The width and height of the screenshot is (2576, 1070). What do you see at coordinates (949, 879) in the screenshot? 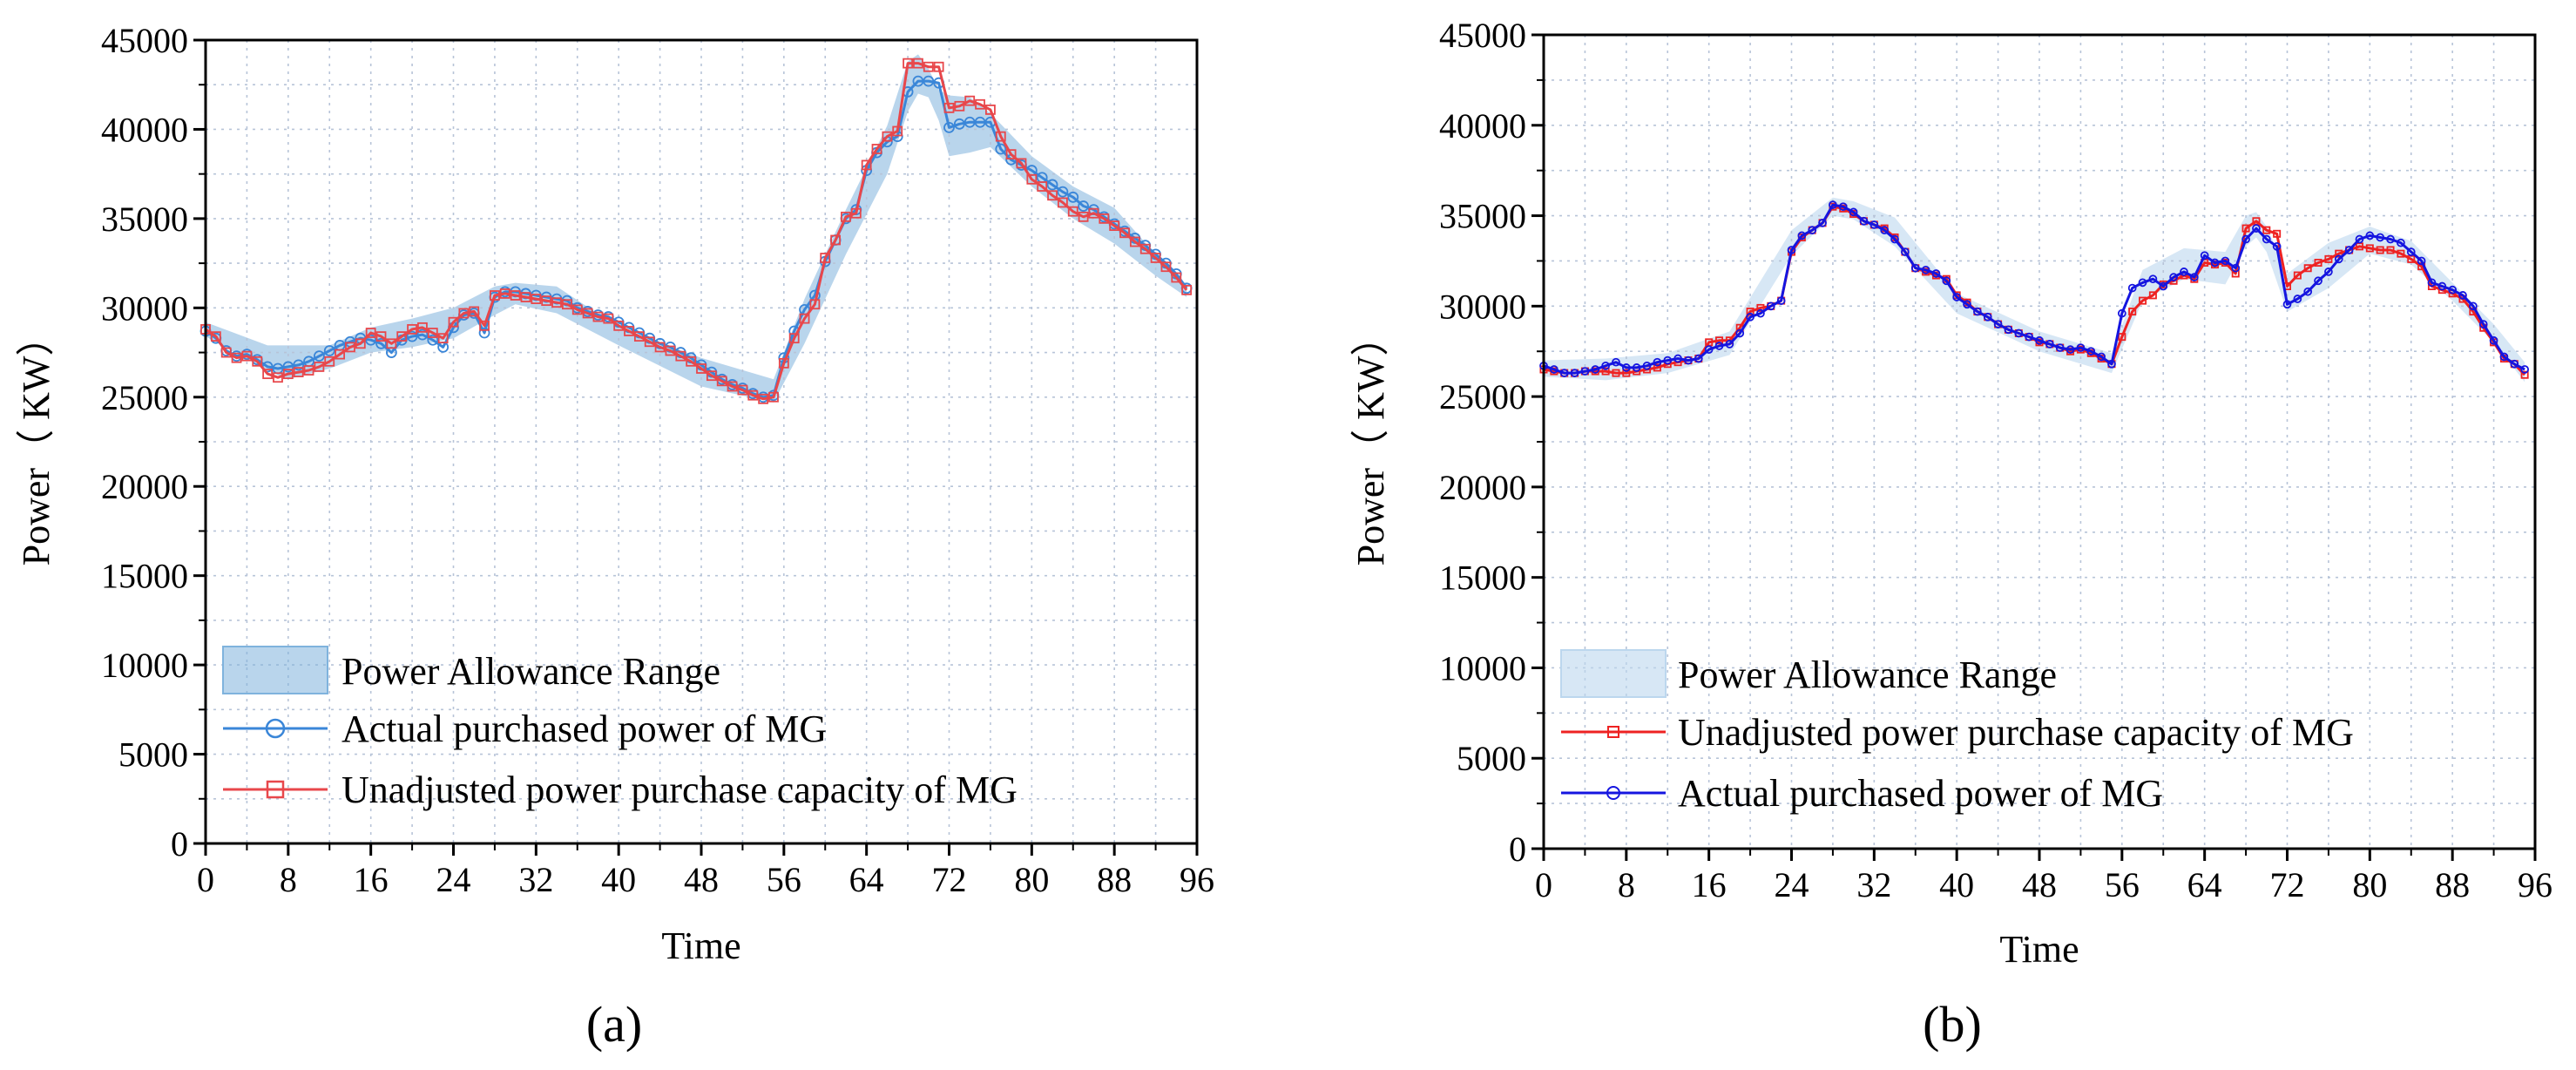
I see `x-tick-label-a: 72` at bounding box center [949, 879].